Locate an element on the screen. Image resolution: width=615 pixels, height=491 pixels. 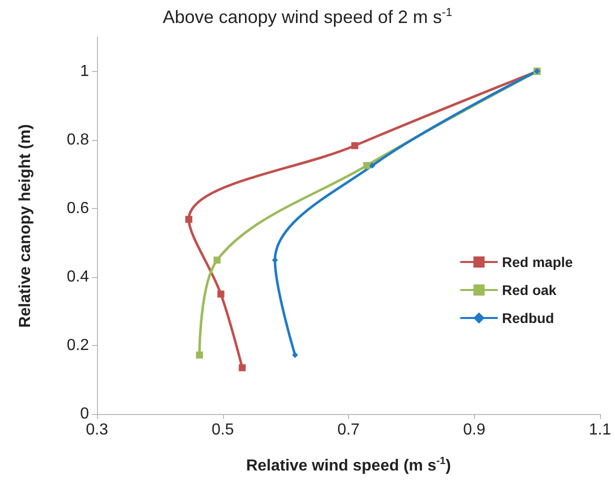
x-tick-label: 0.3 is located at coordinates (97, 430).